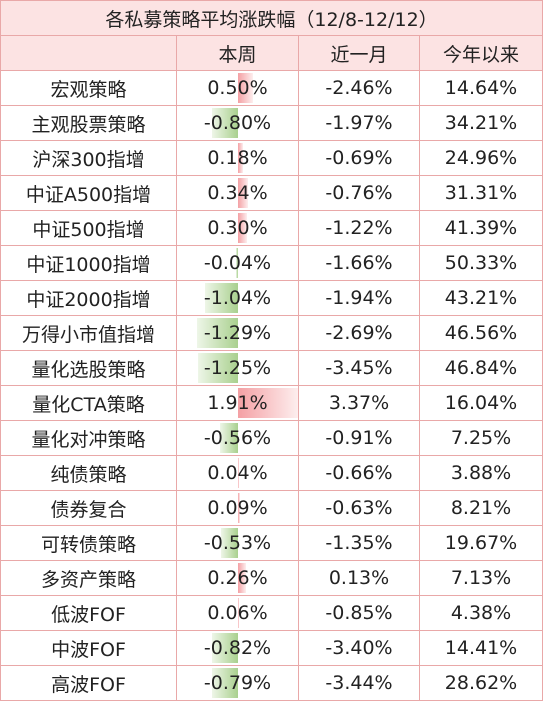  What do you see at coordinates (88, 88) in the screenshot?
I see `strategy-name: 宏观策略` at bounding box center [88, 88].